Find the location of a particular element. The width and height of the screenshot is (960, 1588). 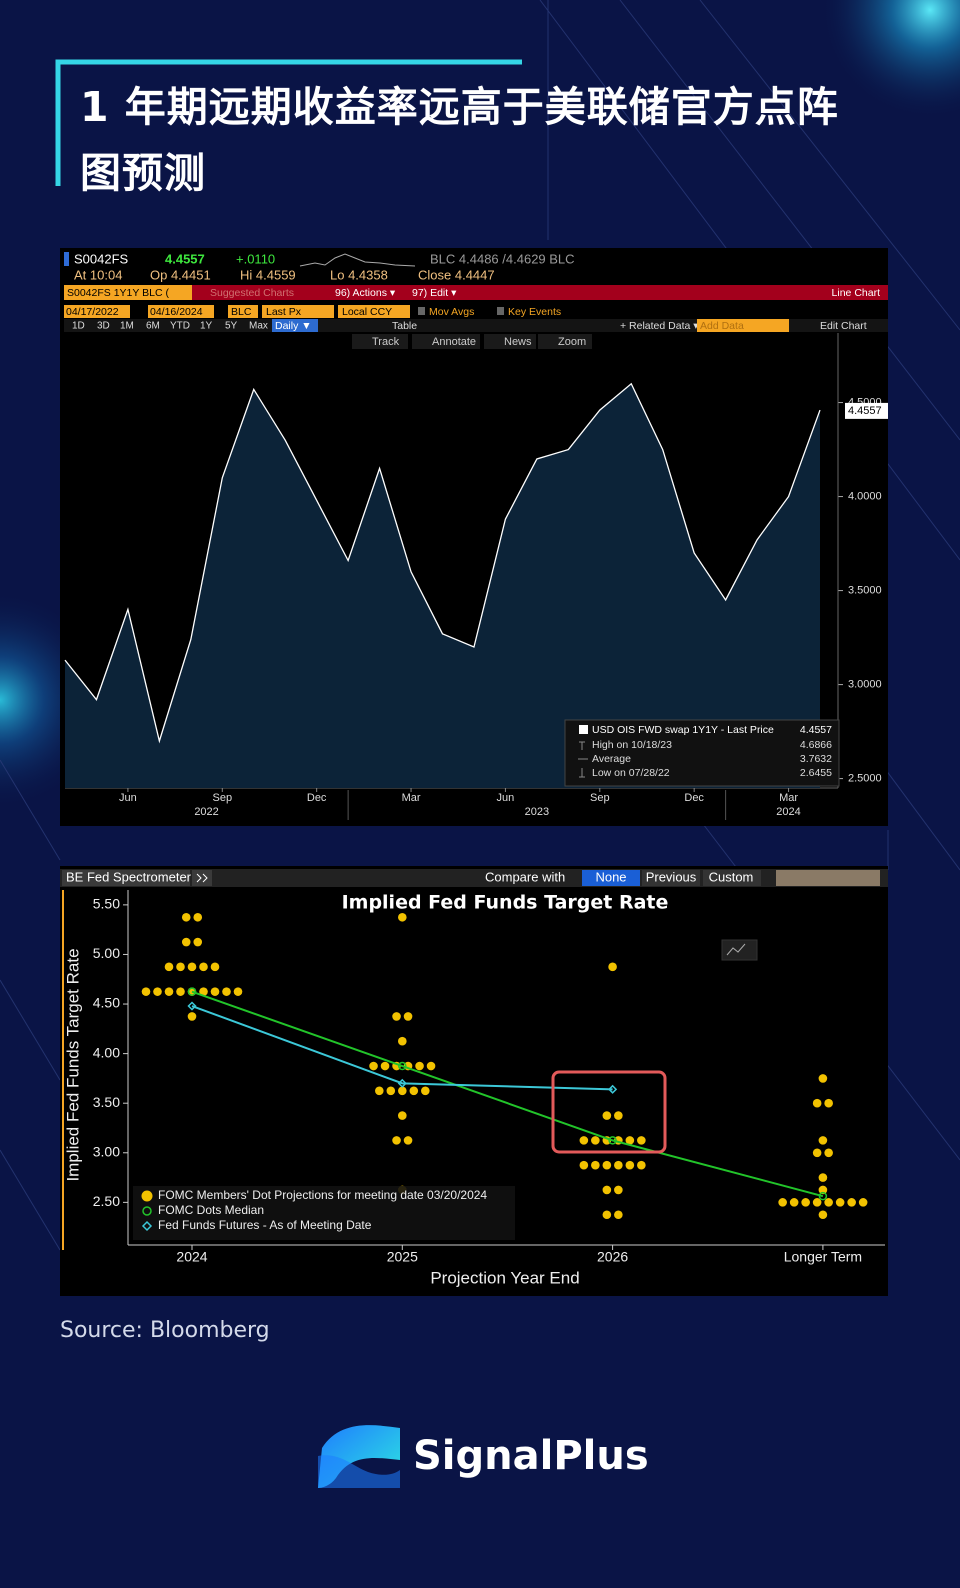

related-data: + Related Data ▾ is located at coordinates (659, 326).